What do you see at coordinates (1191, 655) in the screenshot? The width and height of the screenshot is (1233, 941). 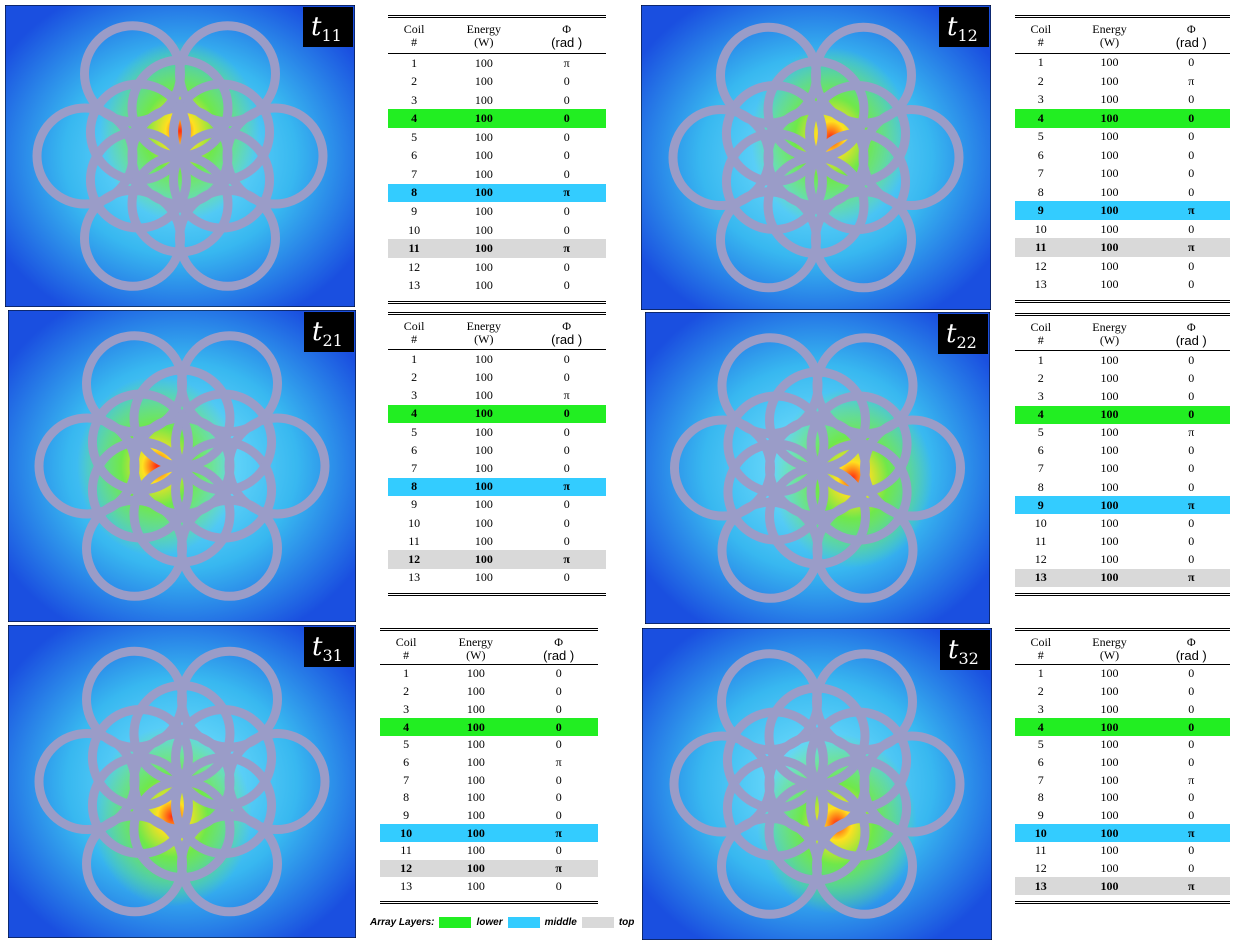 I see `header-text: (rad )` at bounding box center [1191, 655].